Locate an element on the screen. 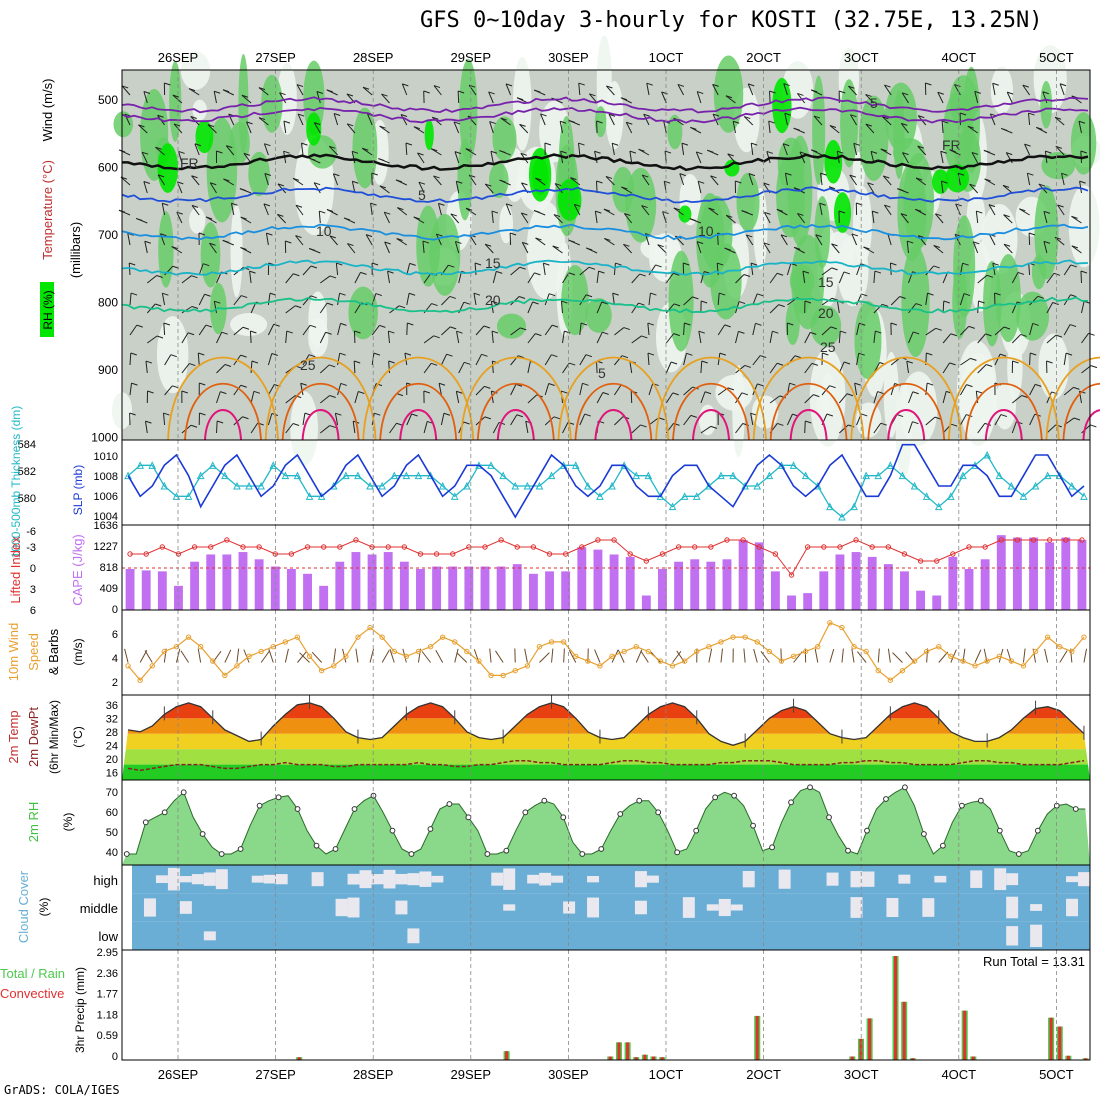  temp-tick: 32 is located at coordinates (112, 720).